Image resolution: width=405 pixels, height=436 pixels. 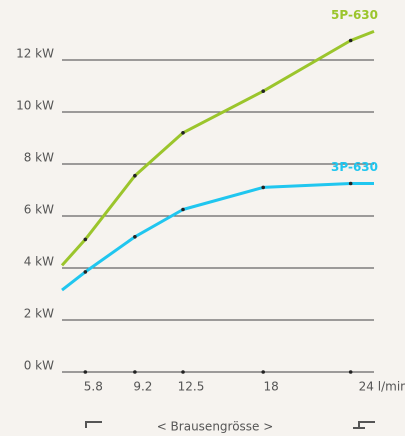 I want to click on series-label: 3P-630, so click(x=354, y=167).